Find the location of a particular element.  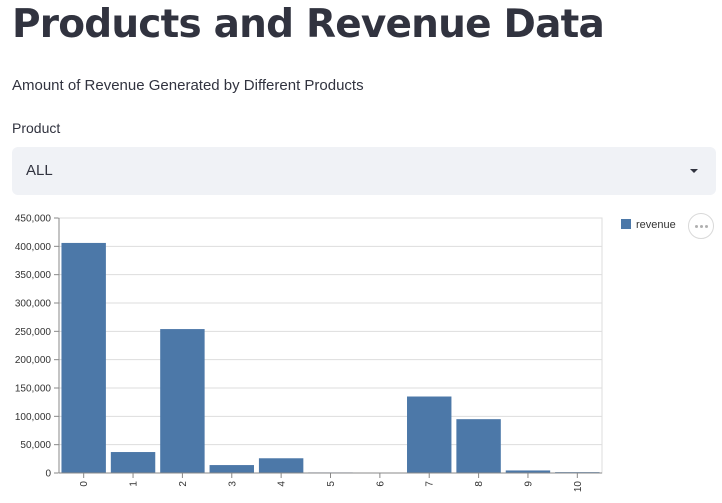

product-select-label: Product is located at coordinates (36, 128).